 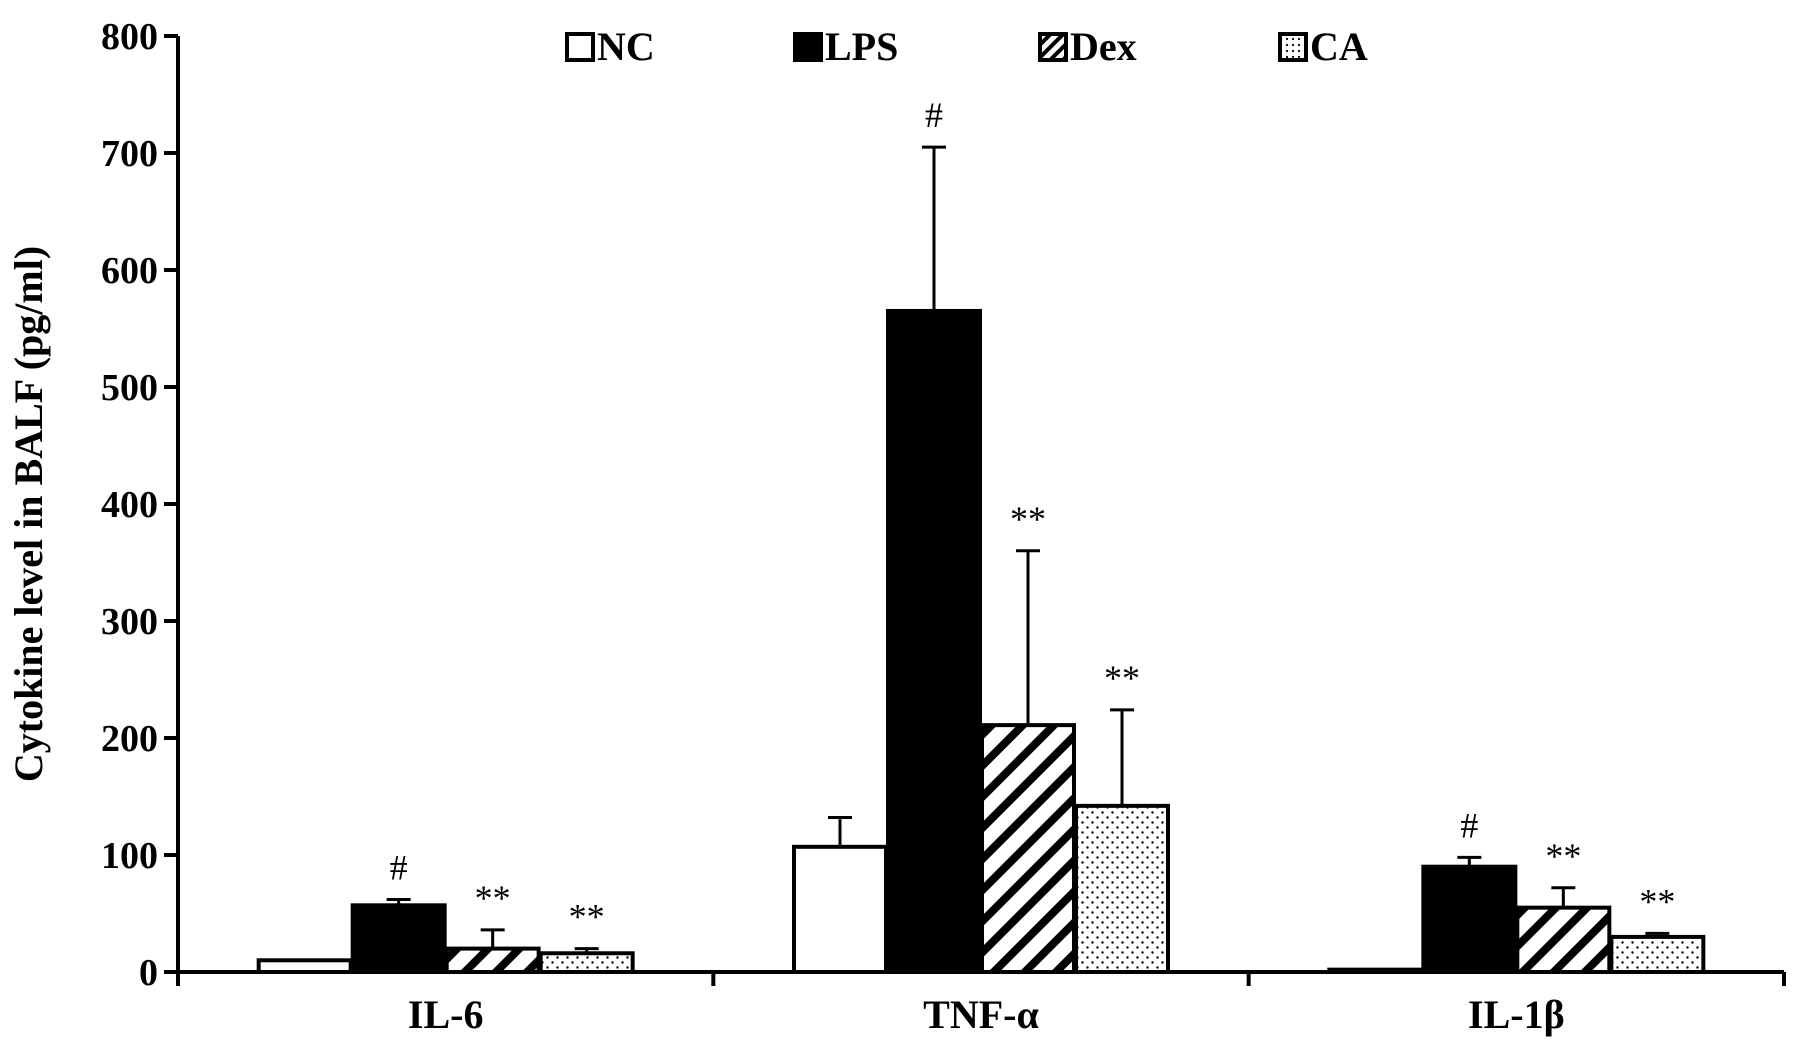 What do you see at coordinates (580, 47) in the screenshot?
I see `legend-swatch-nc` at bounding box center [580, 47].